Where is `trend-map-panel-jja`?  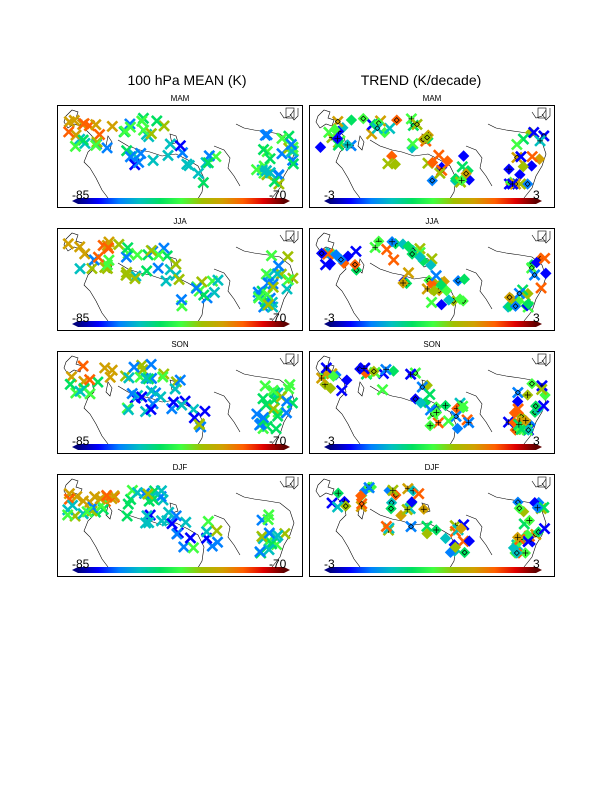 trend-map-panel-jja is located at coordinates (432, 279).